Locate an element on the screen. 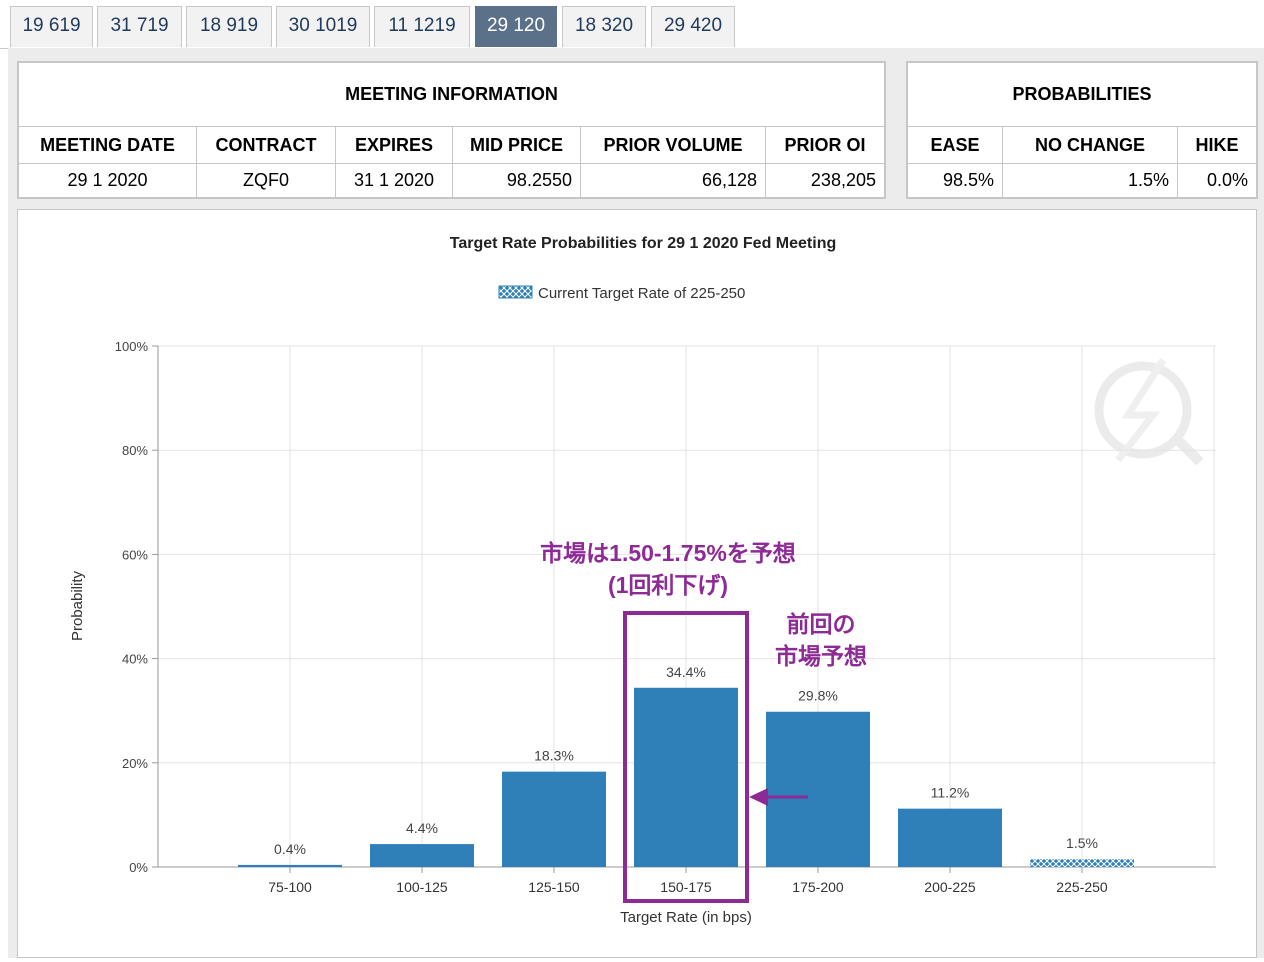 The height and width of the screenshot is (962, 1264). previous-expectation-text: 前回の is located at coordinates (821, 624).